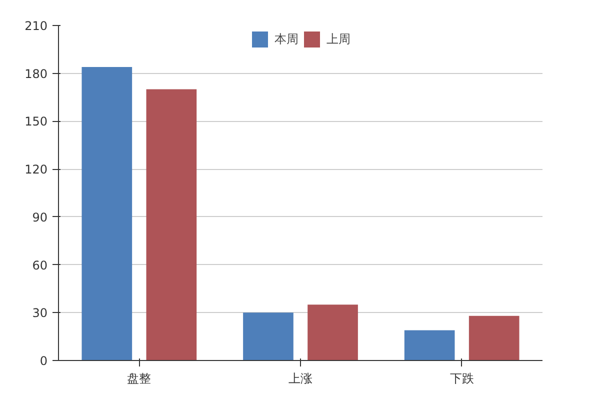  I want to click on y-tick-label: 30, so click(40, 313).